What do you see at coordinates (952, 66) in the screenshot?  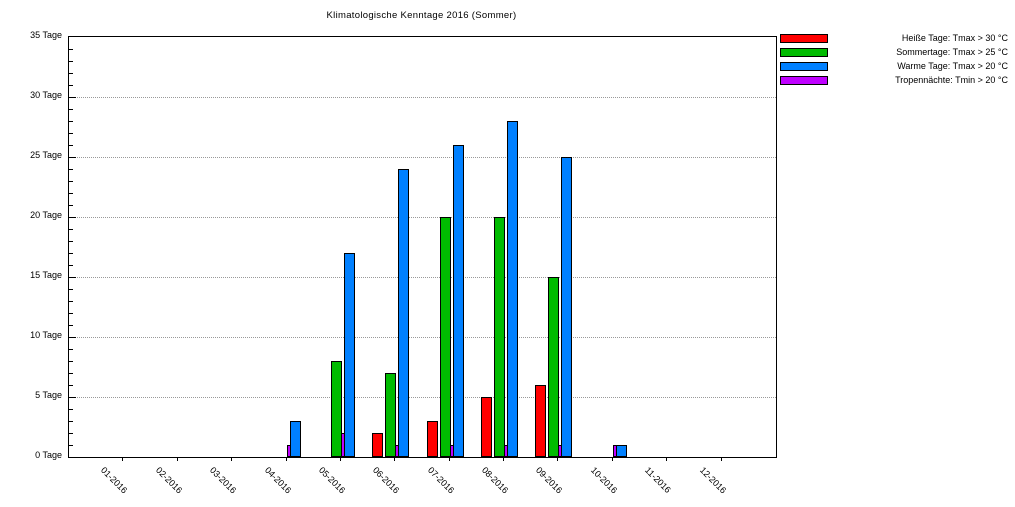 I see `legend-label-warme-tage: Warme Tage: Tmax > 20 °C` at bounding box center [952, 66].